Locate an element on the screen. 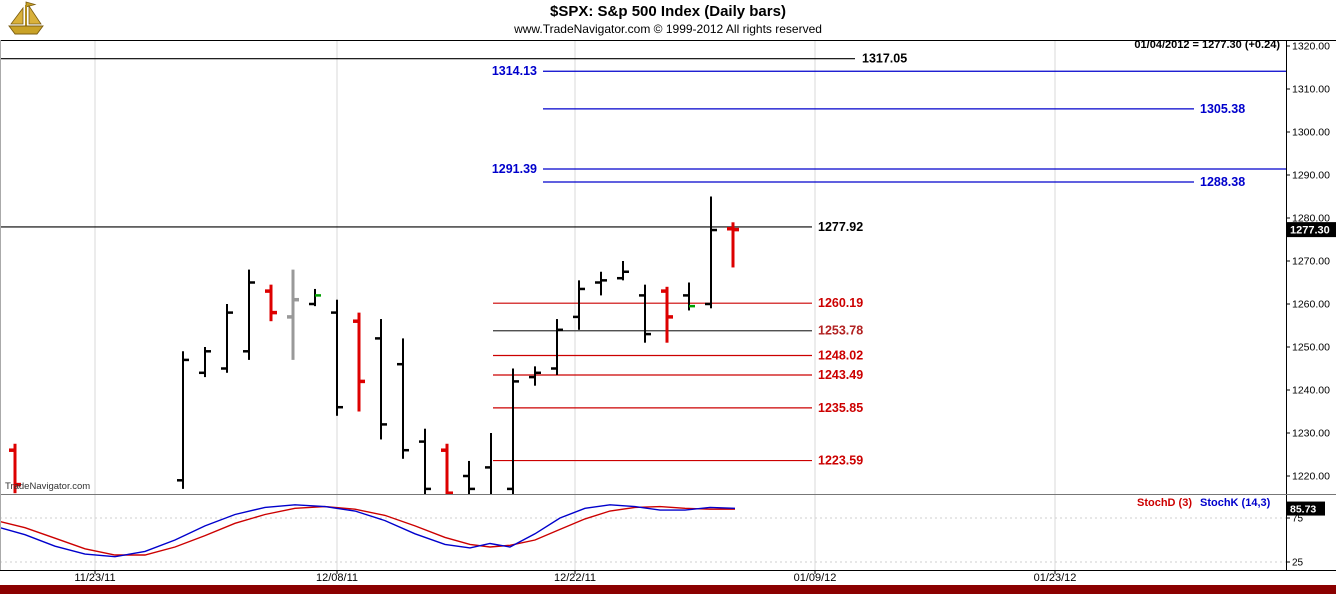 This screenshot has height=594, width=1336. stochk-line is located at coordinates (368, 531).